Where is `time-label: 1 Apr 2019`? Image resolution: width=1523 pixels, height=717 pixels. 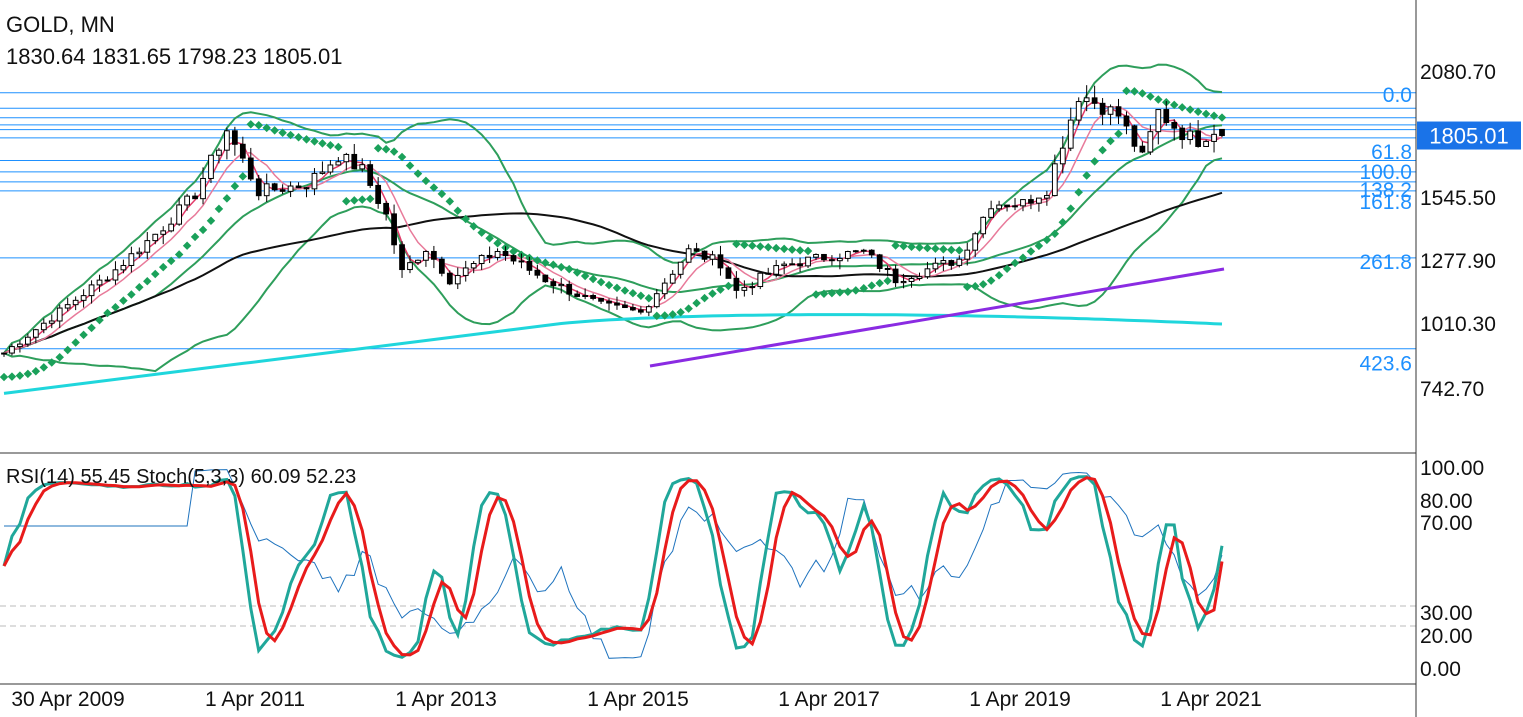 time-label: 1 Apr 2019 is located at coordinates (1020, 699).